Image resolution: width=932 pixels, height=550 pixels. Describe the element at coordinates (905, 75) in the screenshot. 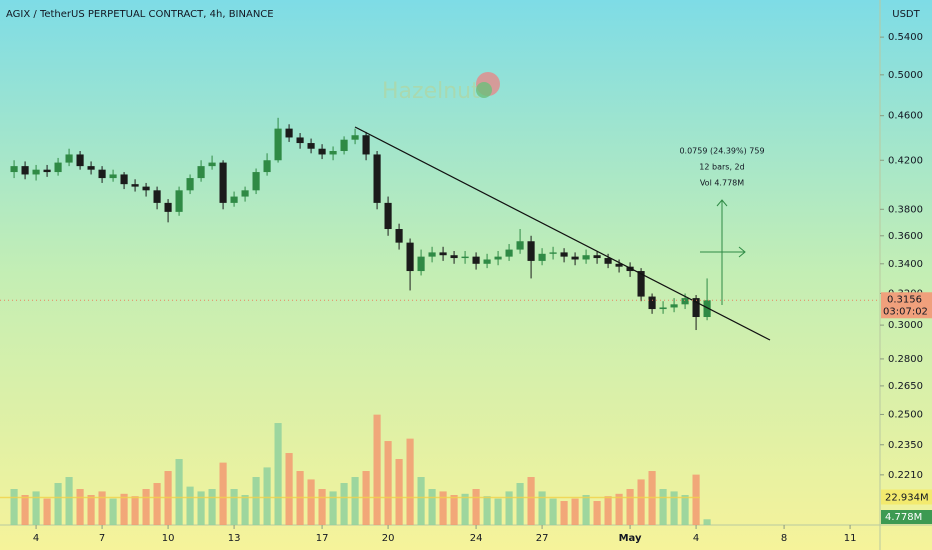

I see `y-tick-label: 0.5000` at that location.